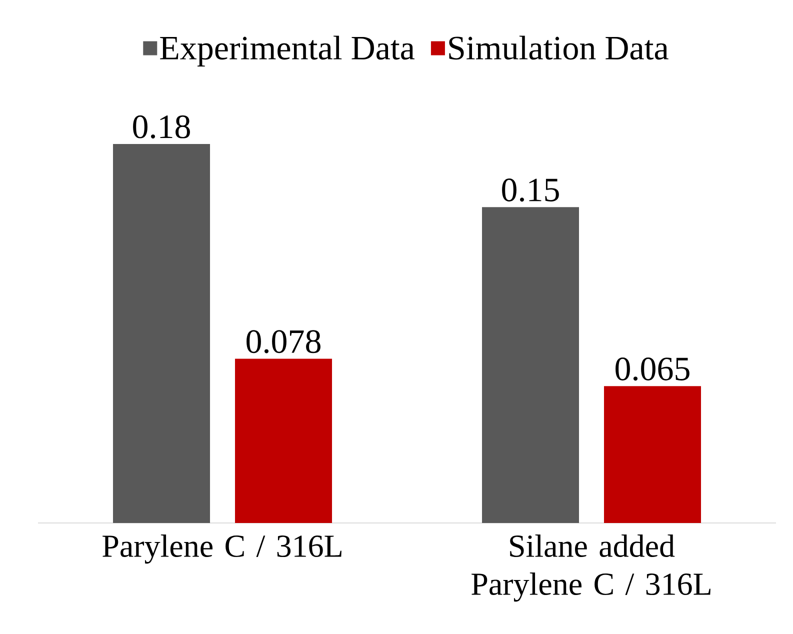 The image size is (793, 634). What do you see at coordinates (530, 190) in the screenshot?
I see `data-label: 0.15` at bounding box center [530, 190].